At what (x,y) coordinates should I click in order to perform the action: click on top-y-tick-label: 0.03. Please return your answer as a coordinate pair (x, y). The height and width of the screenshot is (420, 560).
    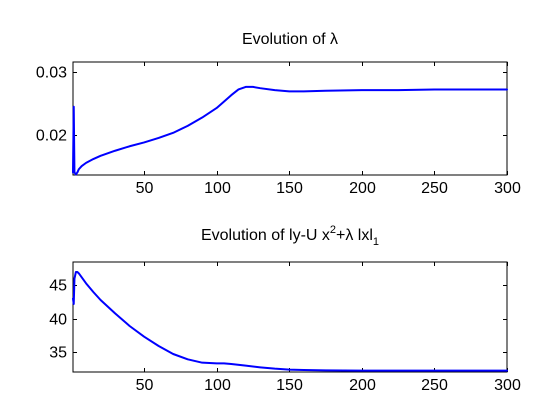
    Looking at the image, I should click on (51, 73).